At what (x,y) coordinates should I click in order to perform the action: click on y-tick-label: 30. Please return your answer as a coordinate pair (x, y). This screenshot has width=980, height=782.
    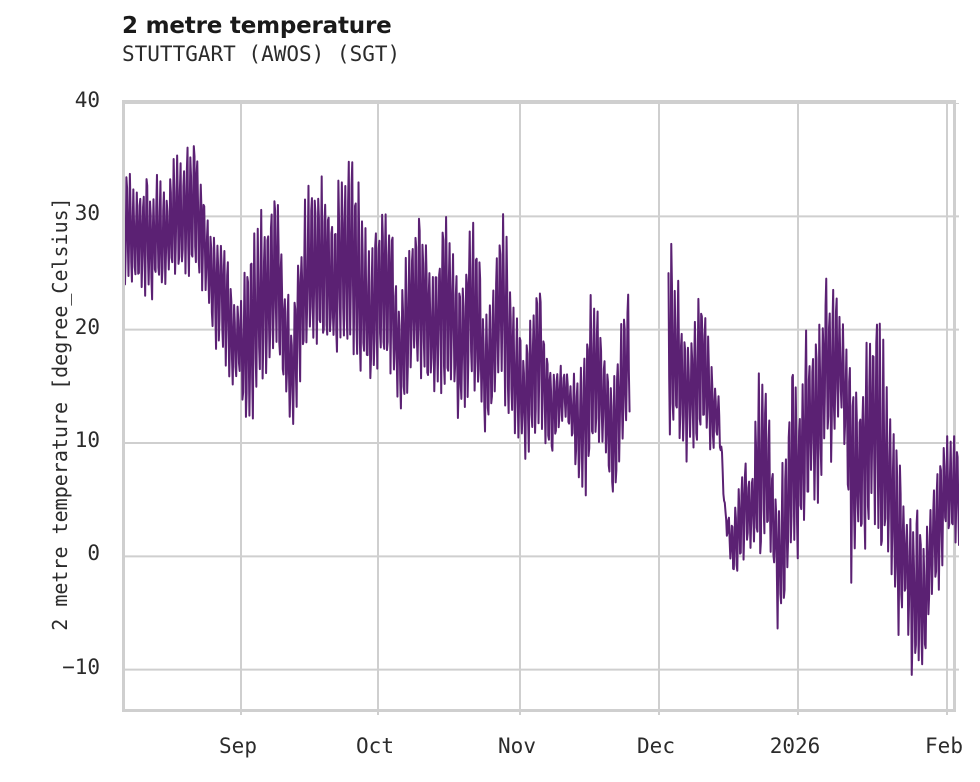
    Looking at the image, I should click on (87, 213).